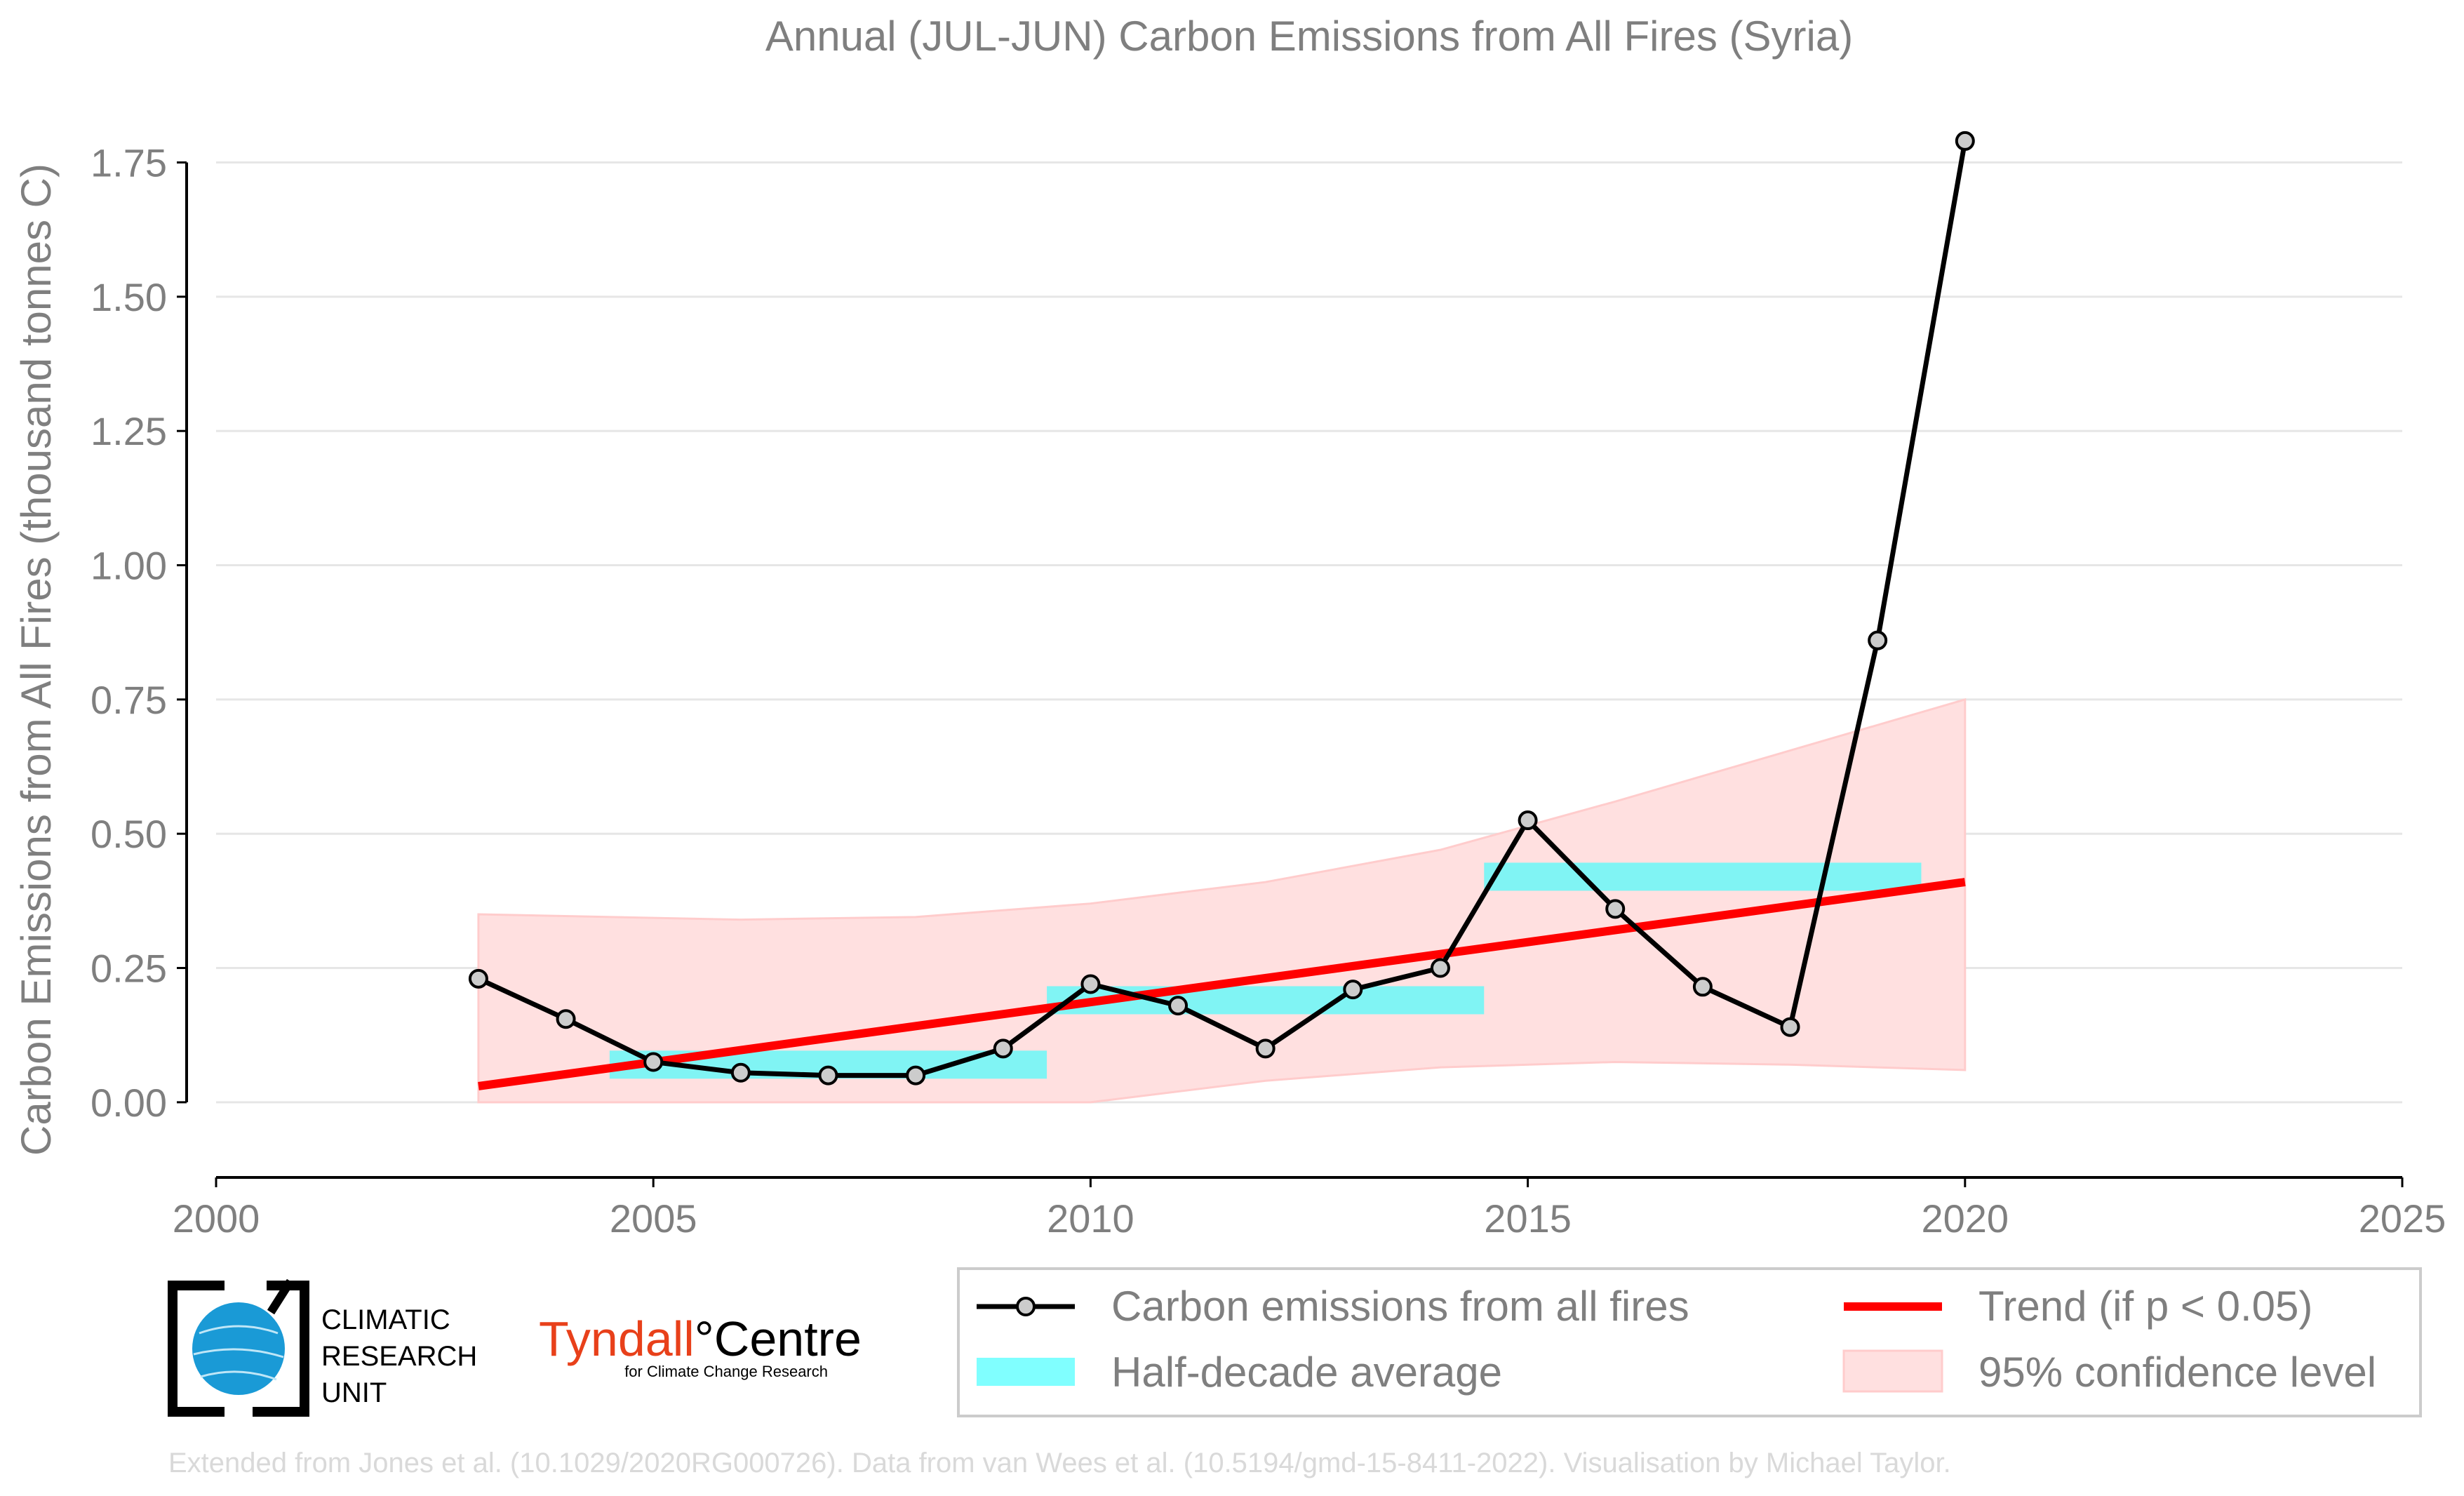  I want to click on y-tick-label: 0.75, so click(129, 700).